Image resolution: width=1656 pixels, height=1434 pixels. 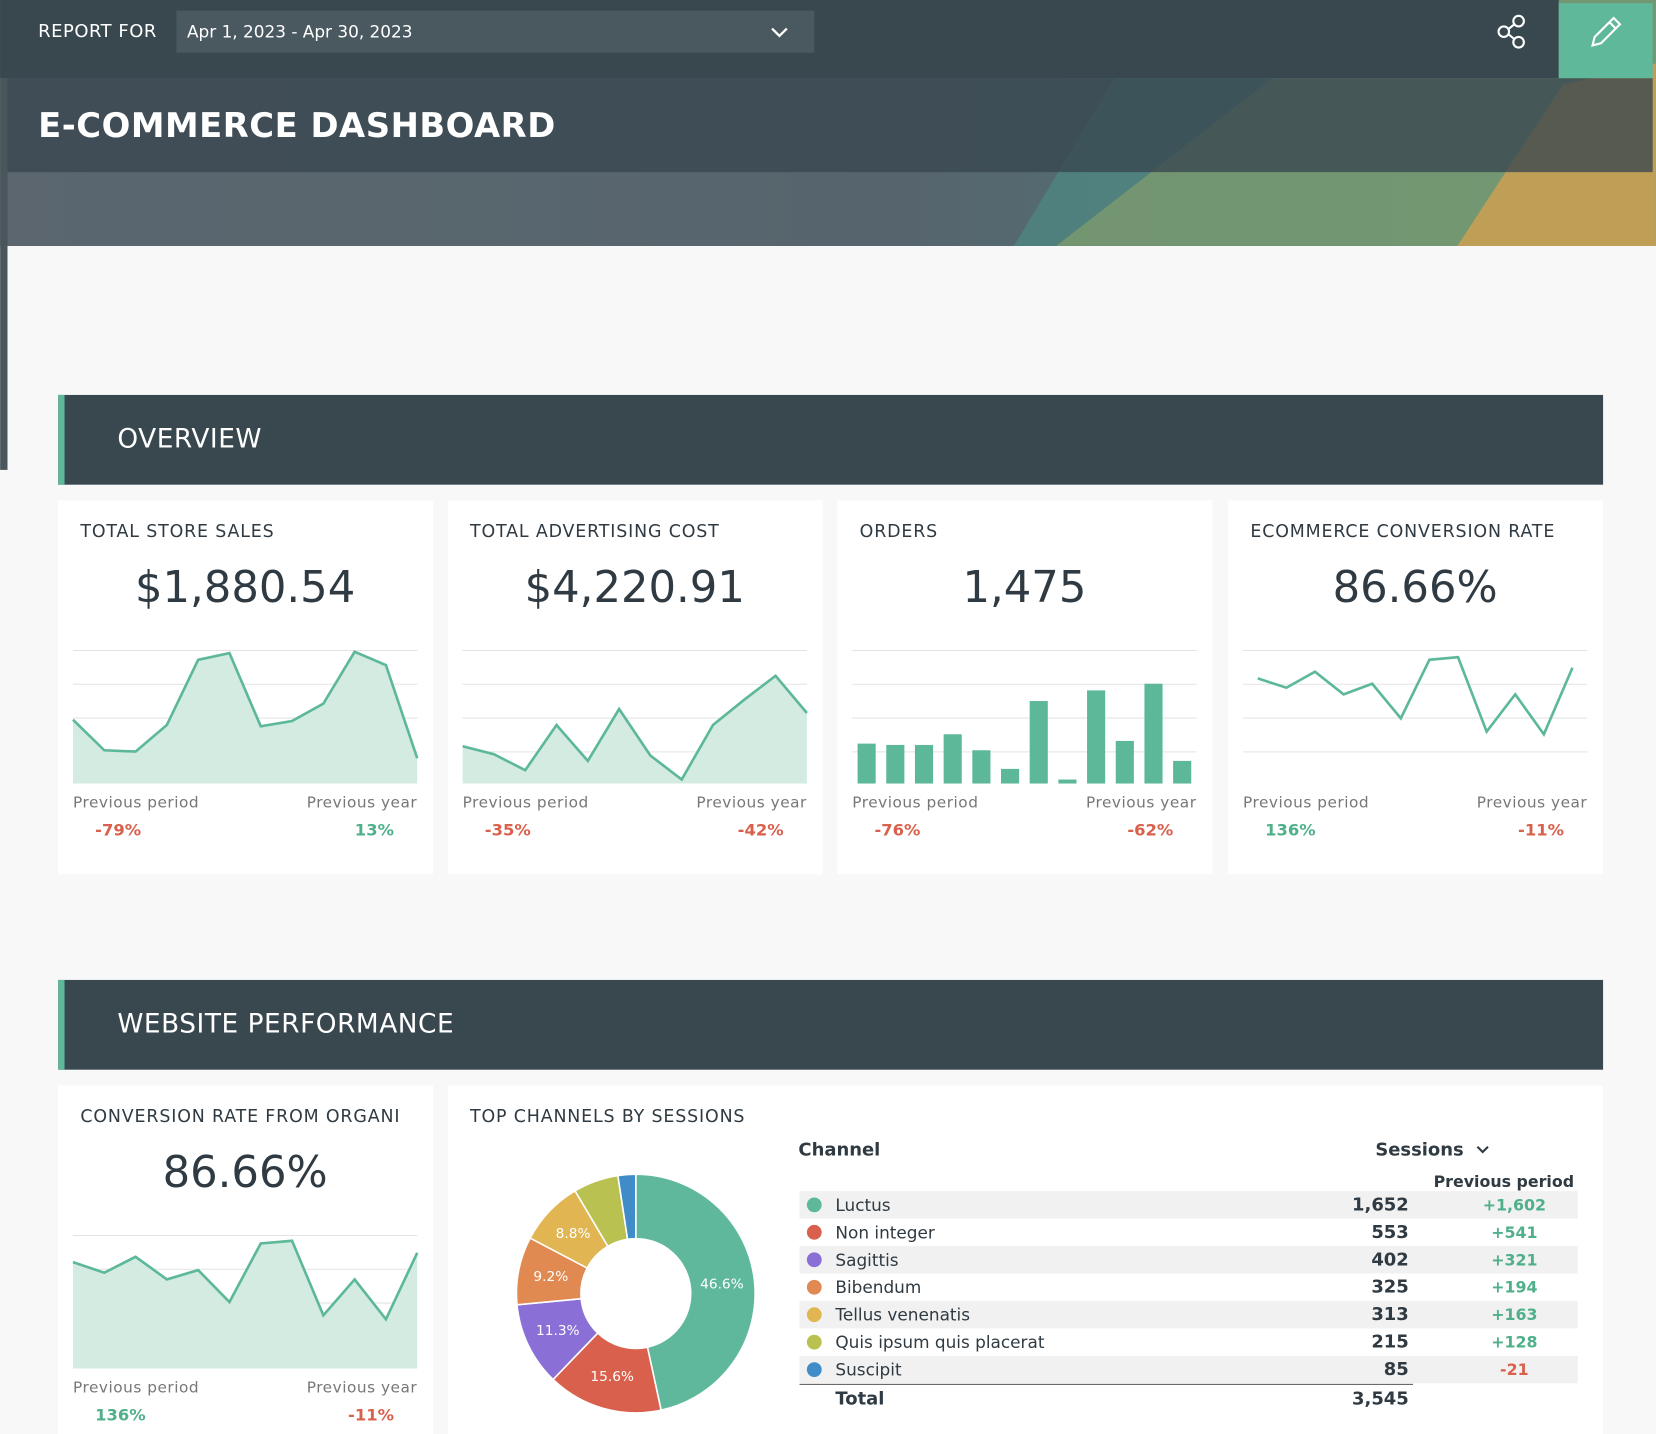 What do you see at coordinates (1389, 1232) in the screenshot?
I see `sessions: 553` at bounding box center [1389, 1232].